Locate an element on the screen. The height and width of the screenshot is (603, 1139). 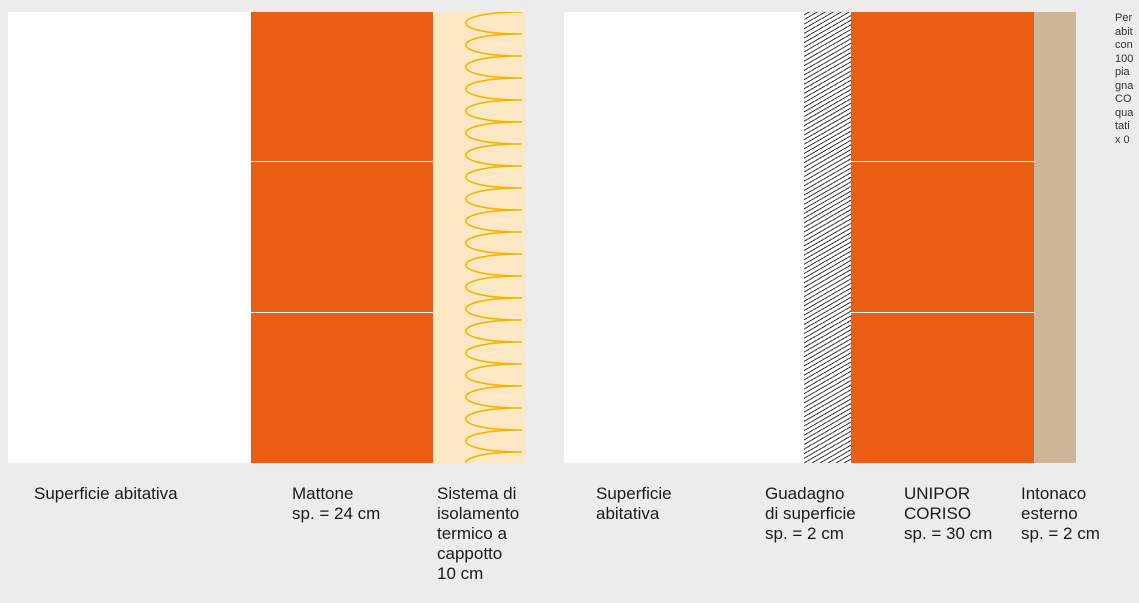
external-plaster-label: Intonaco esterno sp. = 2 cm is located at coordinates (1060, 514).